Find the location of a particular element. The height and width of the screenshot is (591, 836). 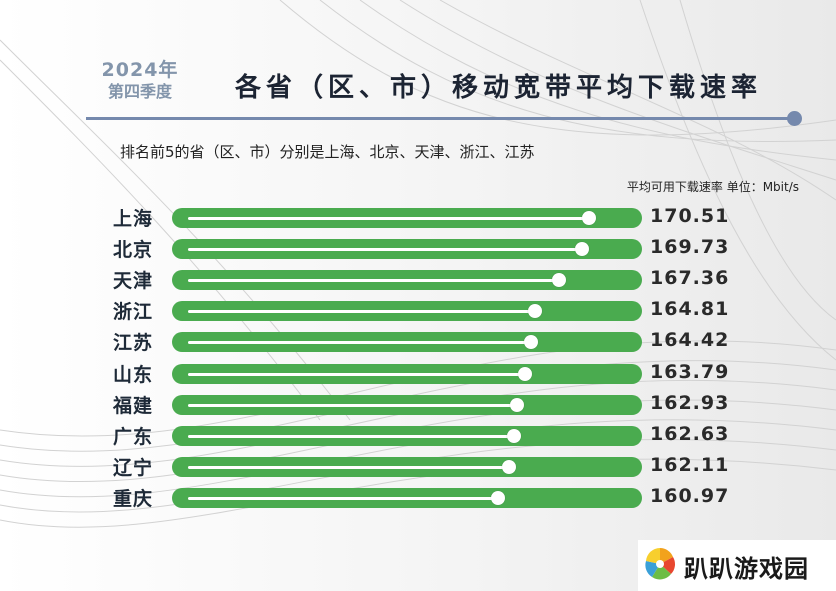

bar-row: 江苏 164.42 is located at coordinates (418, 342).